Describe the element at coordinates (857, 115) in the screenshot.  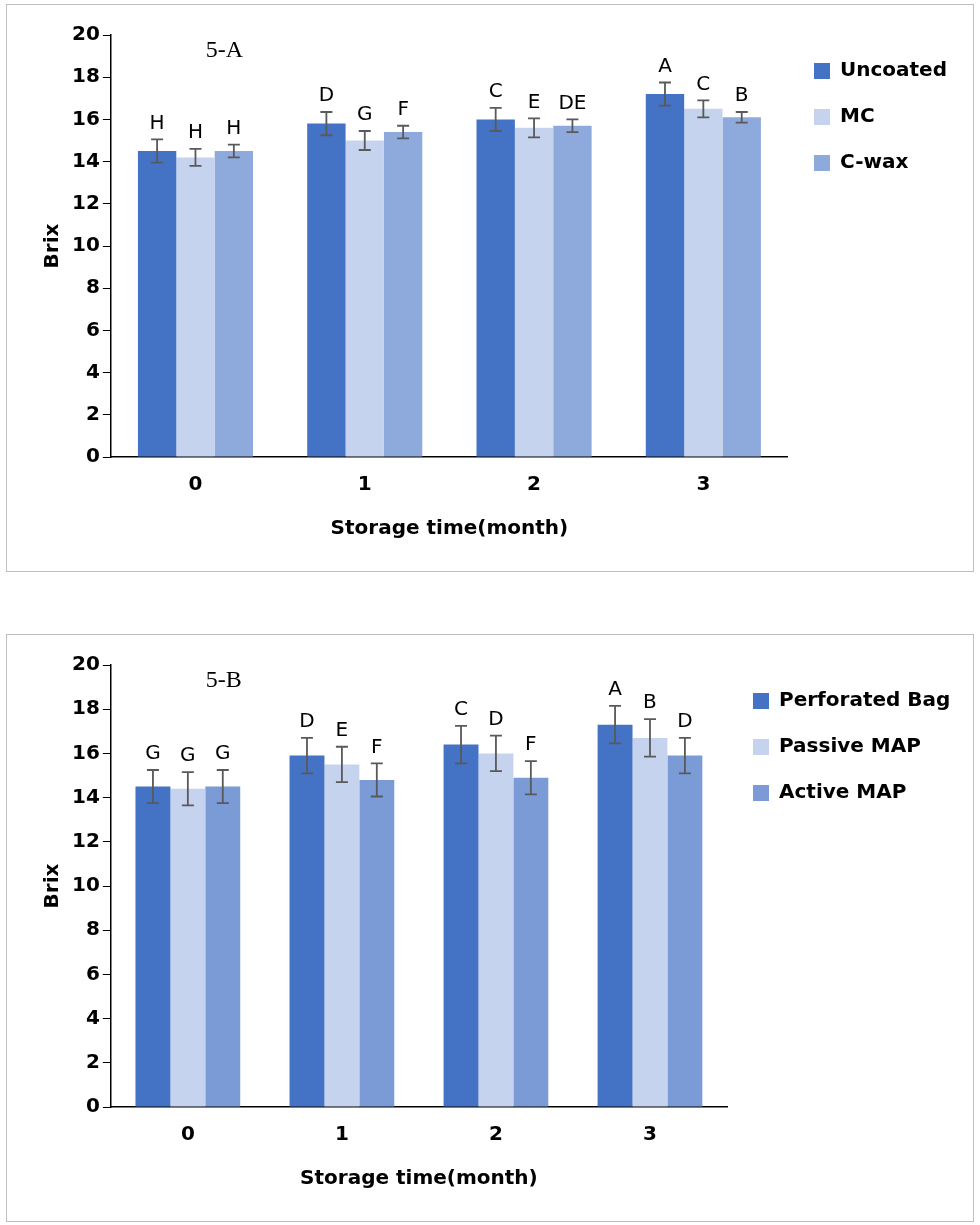
I see `legend-label: MC` at that location.